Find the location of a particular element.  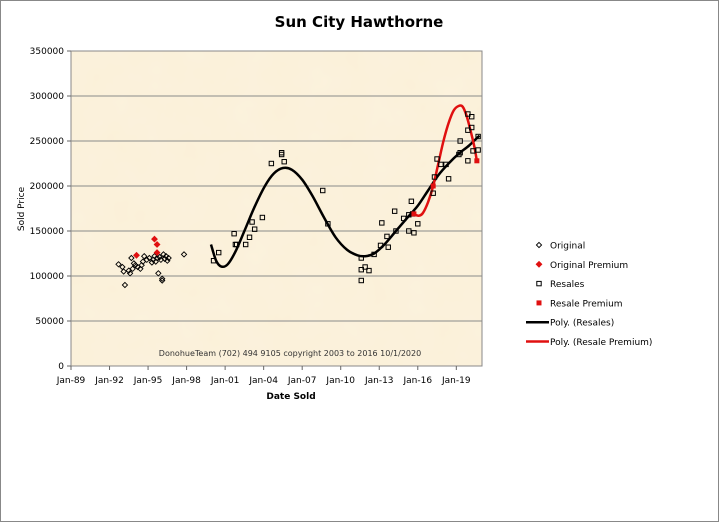

x-tick-label: Jan-10 is located at coordinates (340, 381).